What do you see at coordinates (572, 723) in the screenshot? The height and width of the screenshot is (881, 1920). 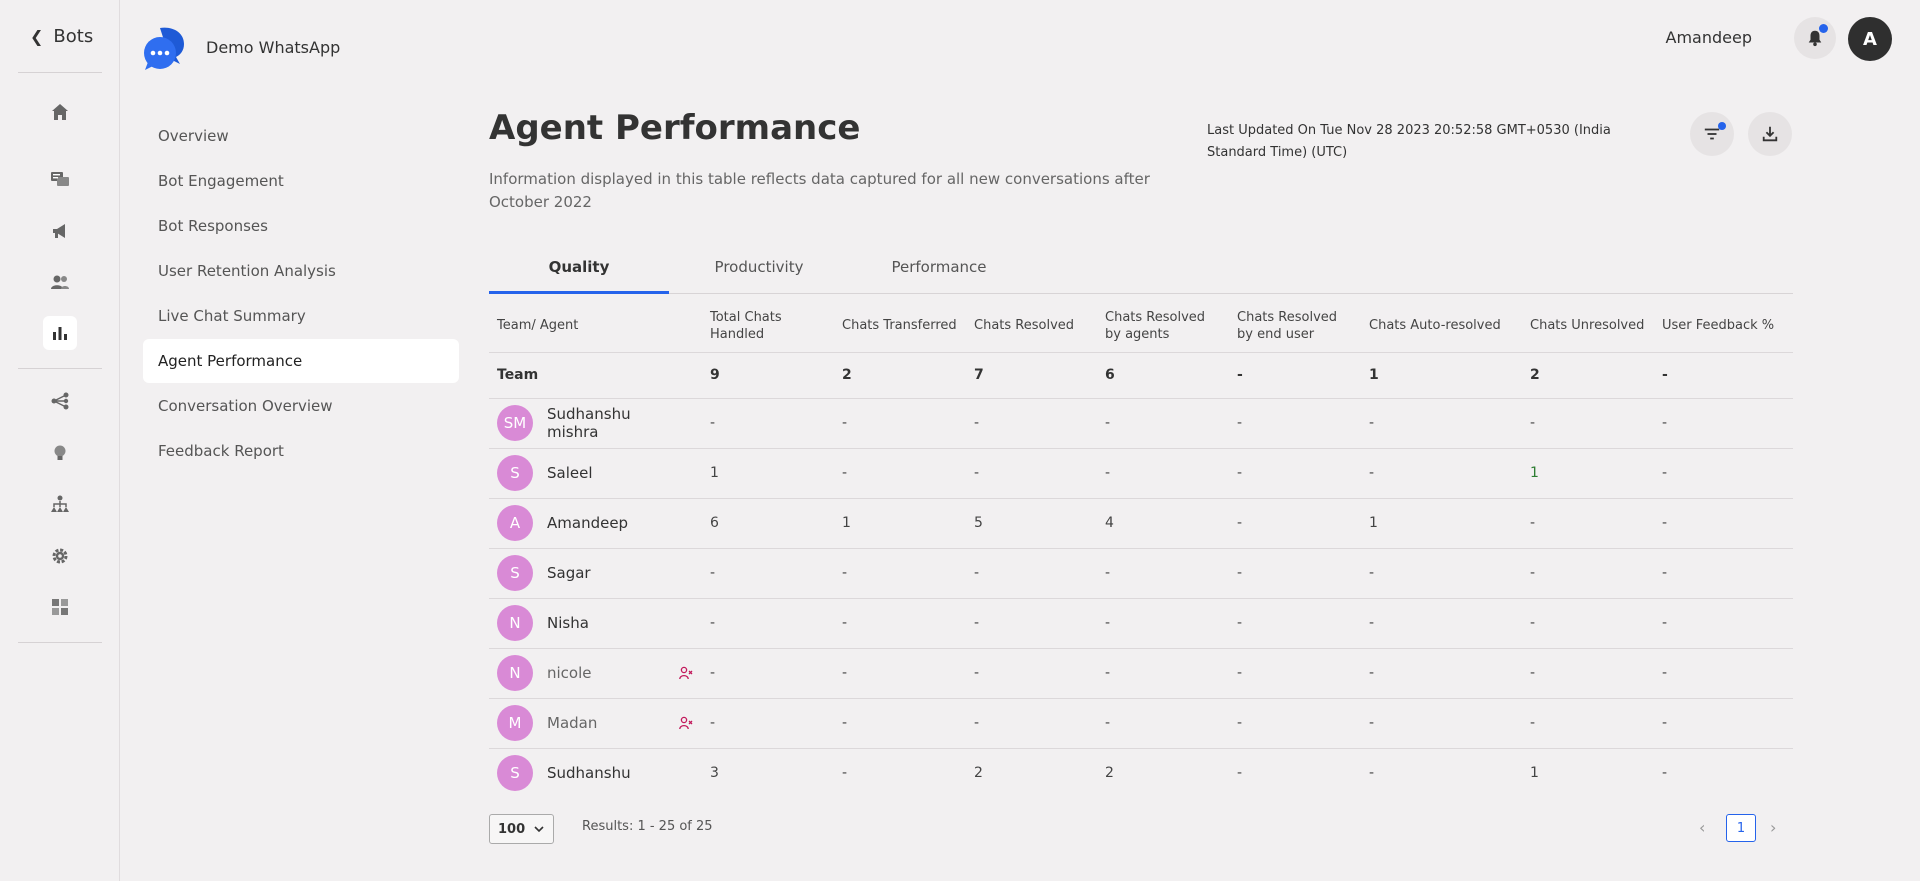 I see `agent-name: Madan` at bounding box center [572, 723].